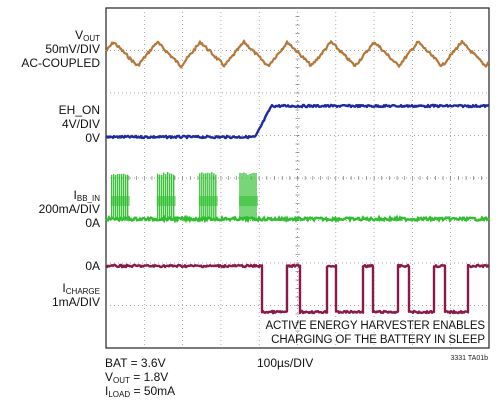  Describe the element at coordinates (297, 121) in the screenshot. I see `eh-on-trace` at that location.